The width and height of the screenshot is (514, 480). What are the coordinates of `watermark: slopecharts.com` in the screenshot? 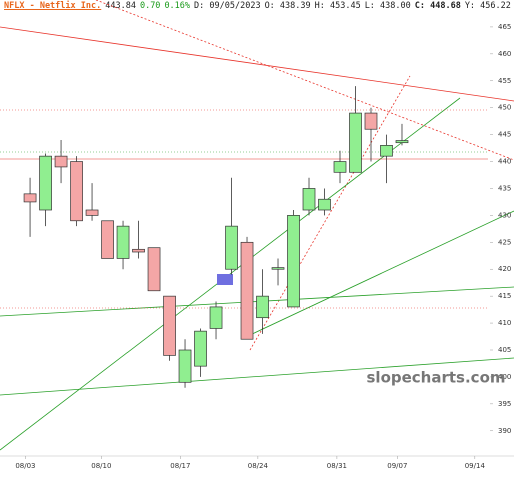 It's located at (436, 378).